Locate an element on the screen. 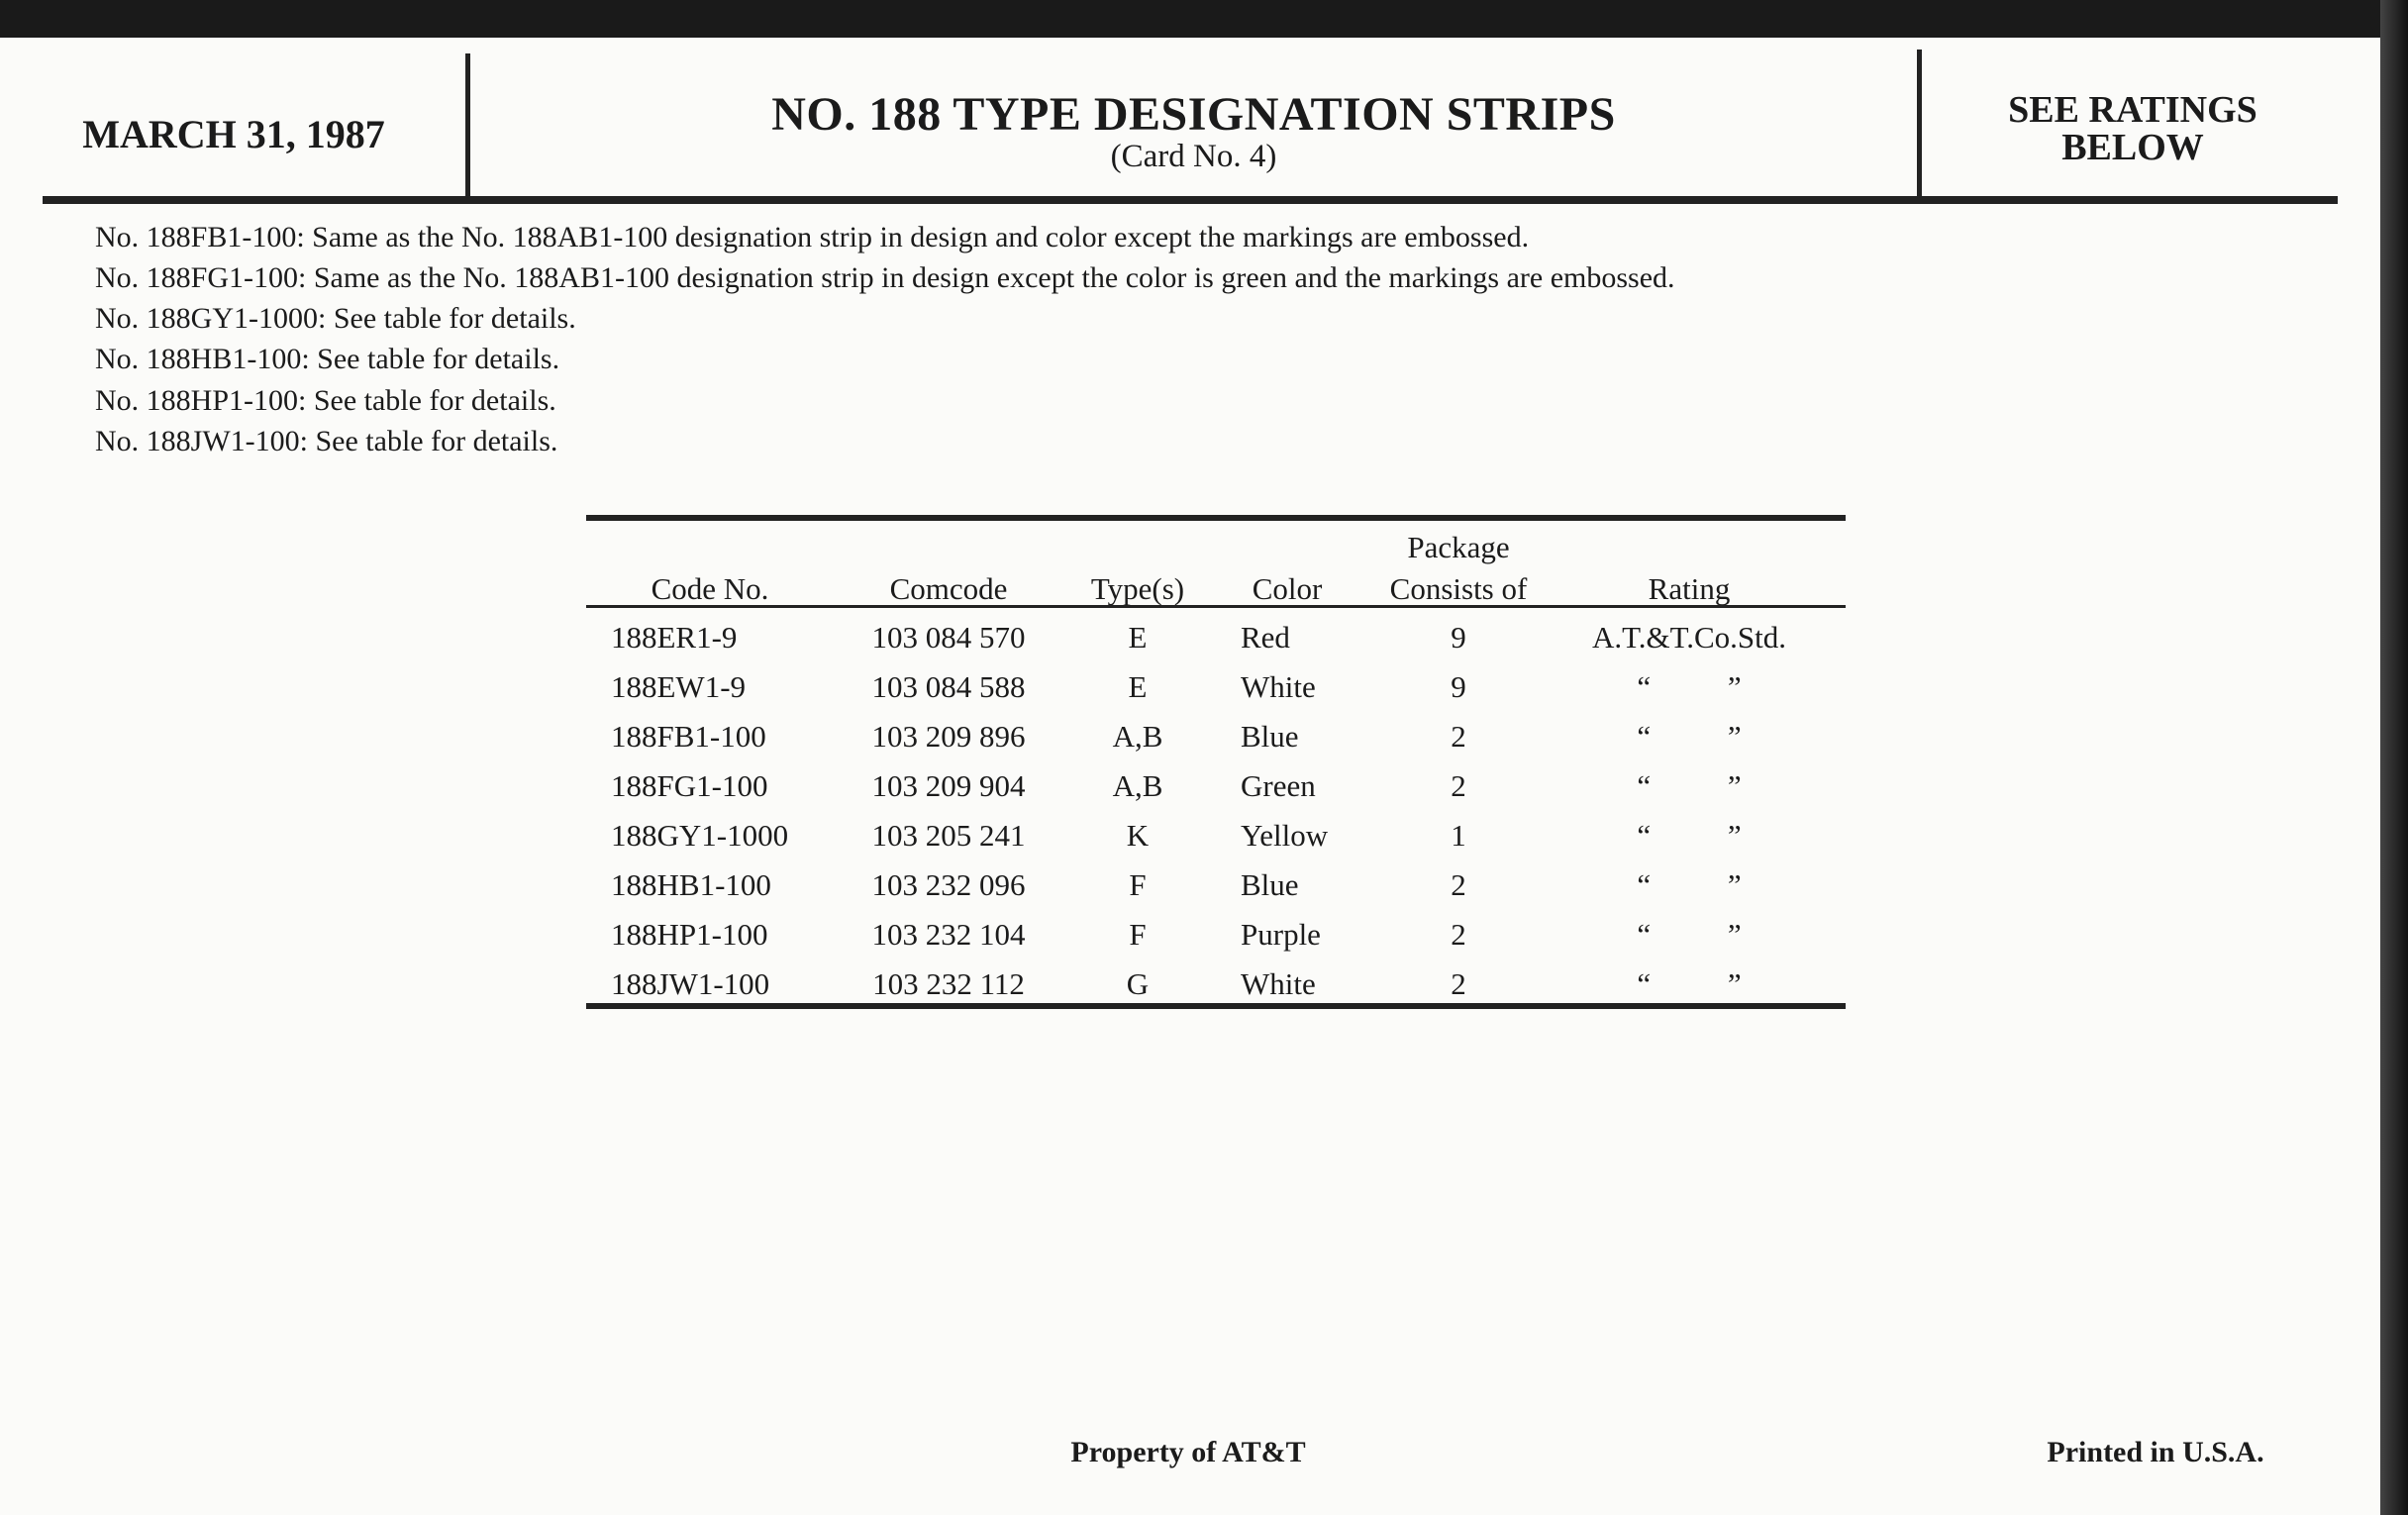 This screenshot has width=2408, height=1515. header-code: Code No. is located at coordinates (710, 588).